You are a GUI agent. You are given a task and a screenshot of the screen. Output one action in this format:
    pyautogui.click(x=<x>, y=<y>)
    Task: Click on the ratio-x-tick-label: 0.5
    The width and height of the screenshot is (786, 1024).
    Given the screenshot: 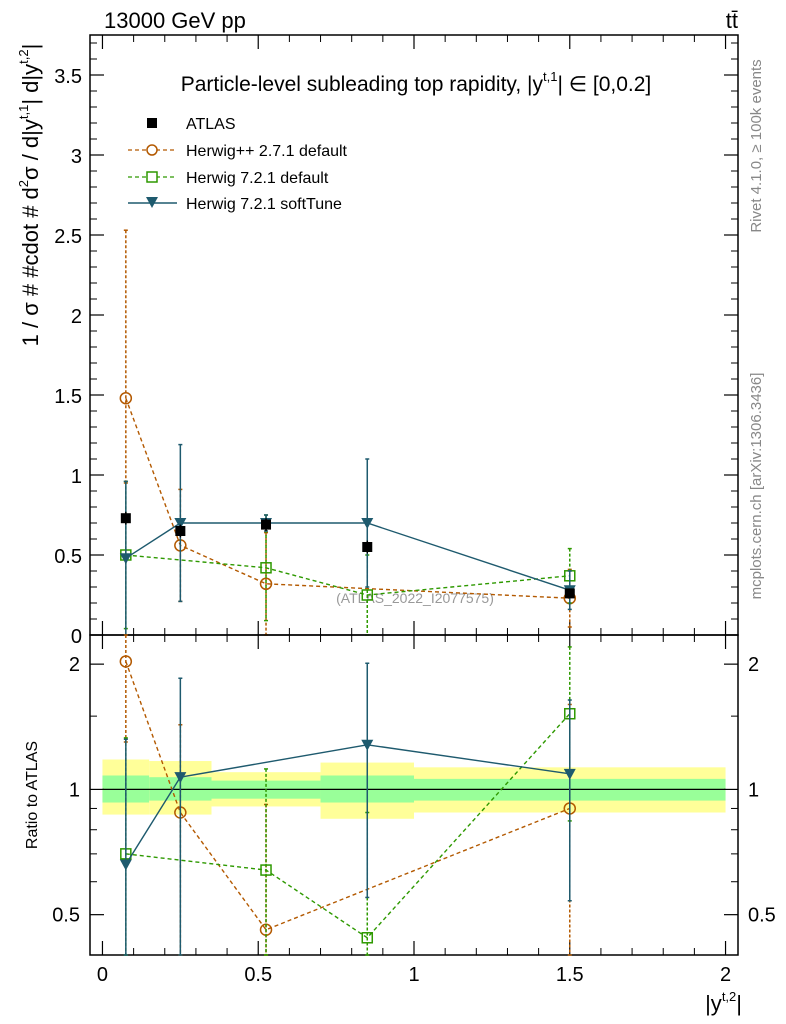 What is the action you would take?
    pyautogui.click(x=258, y=975)
    